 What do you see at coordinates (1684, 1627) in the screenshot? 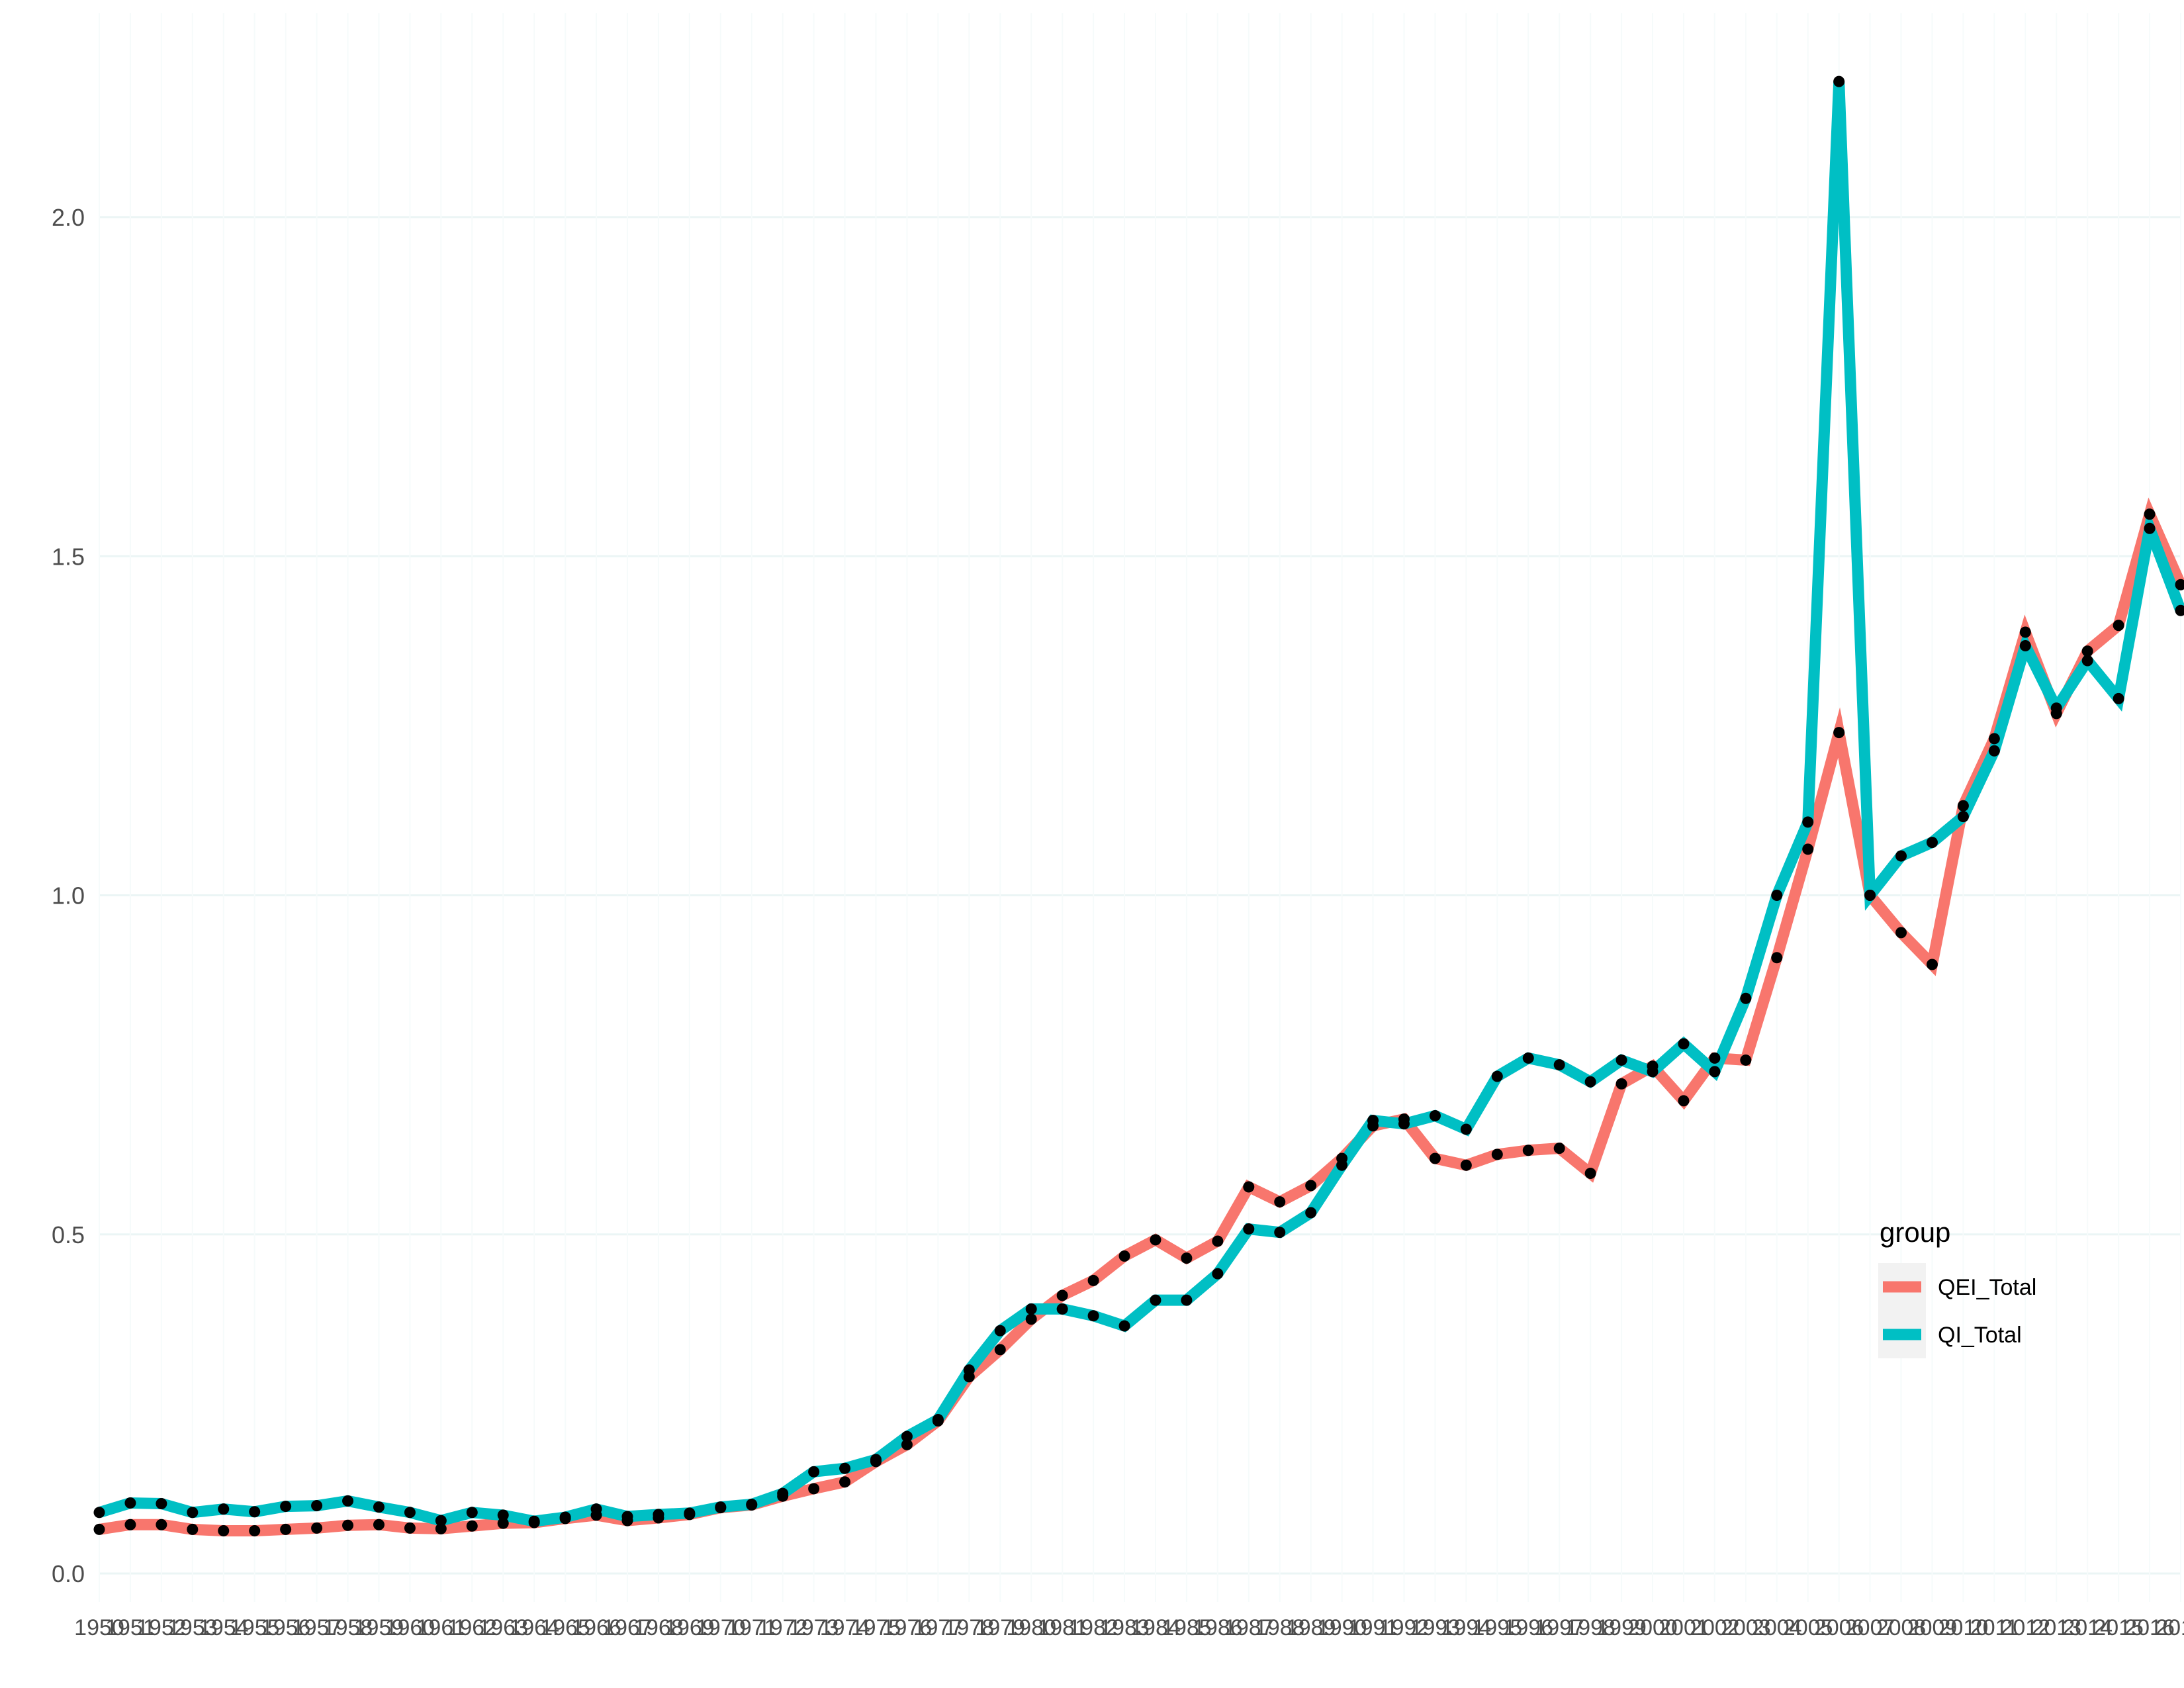
I see `x-tick-label: 2001` at bounding box center [1684, 1627].